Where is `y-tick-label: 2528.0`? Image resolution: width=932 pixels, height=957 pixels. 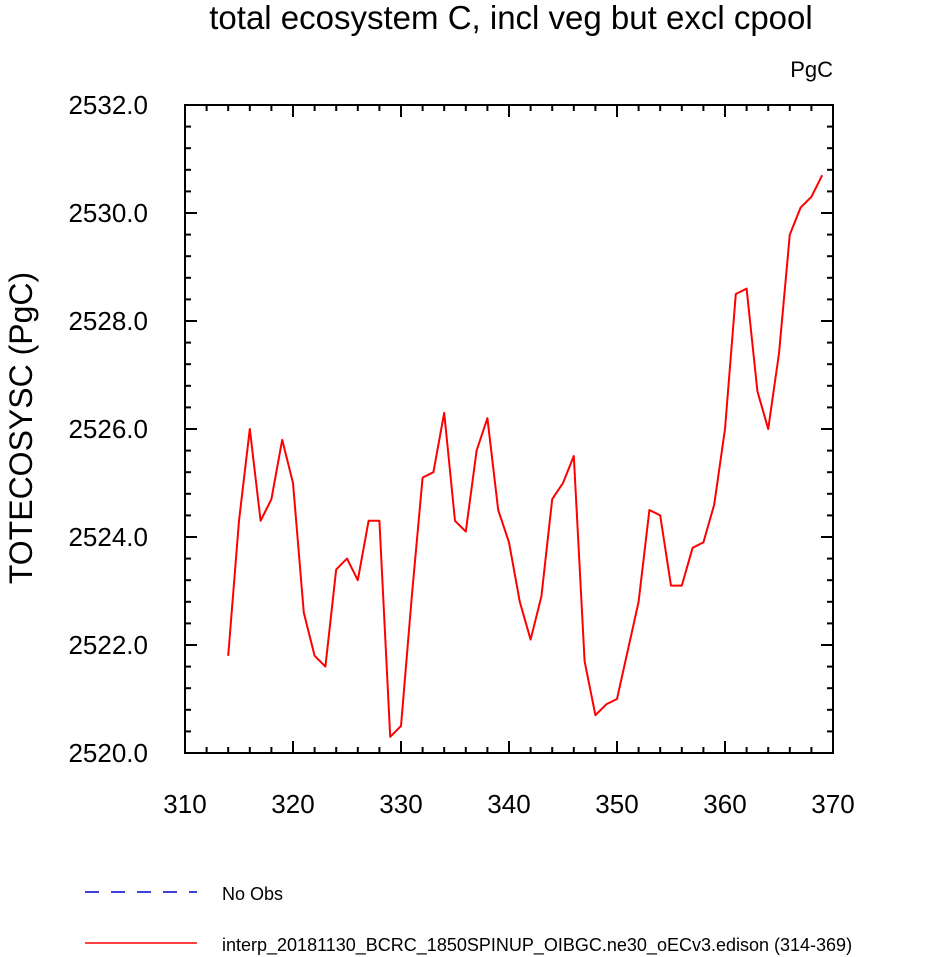 y-tick-label: 2528.0 is located at coordinates (108, 321).